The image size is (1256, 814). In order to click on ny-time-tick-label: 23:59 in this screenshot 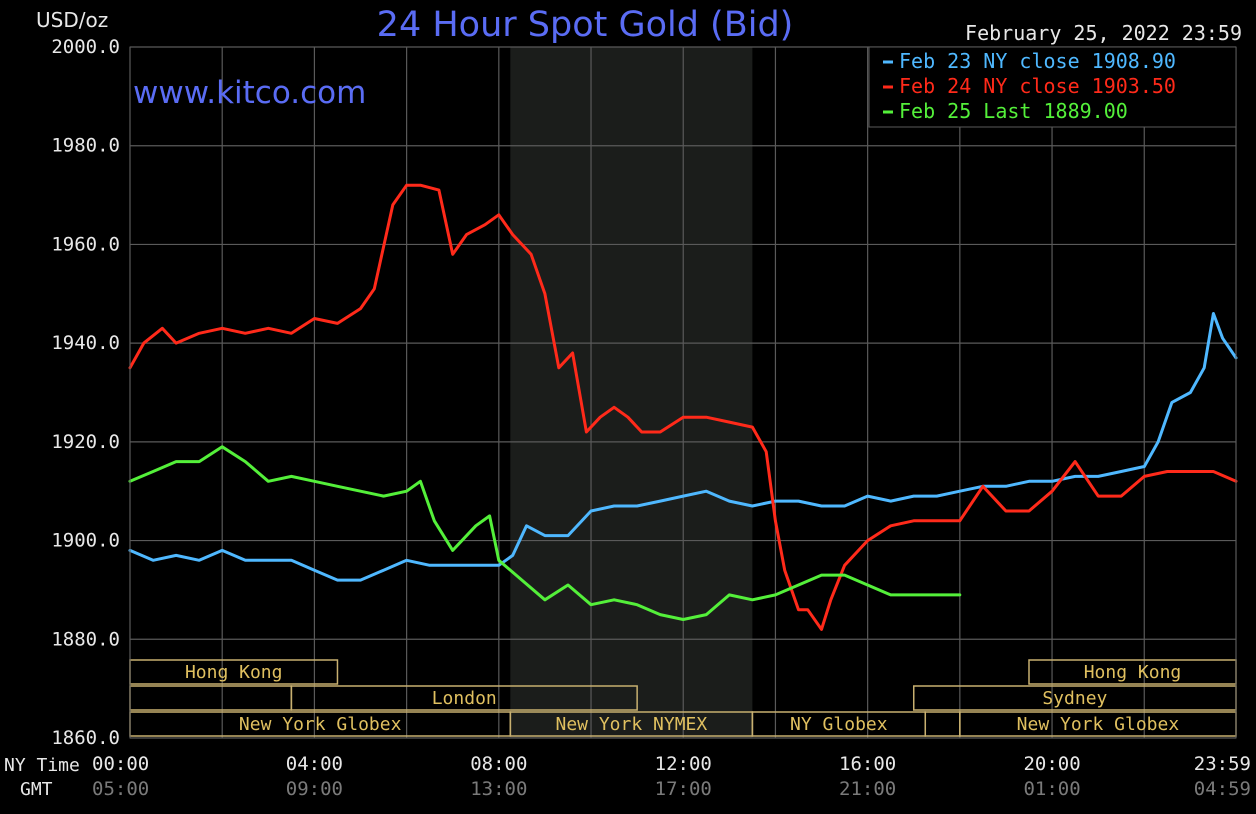, I will do `click(1222, 764)`.